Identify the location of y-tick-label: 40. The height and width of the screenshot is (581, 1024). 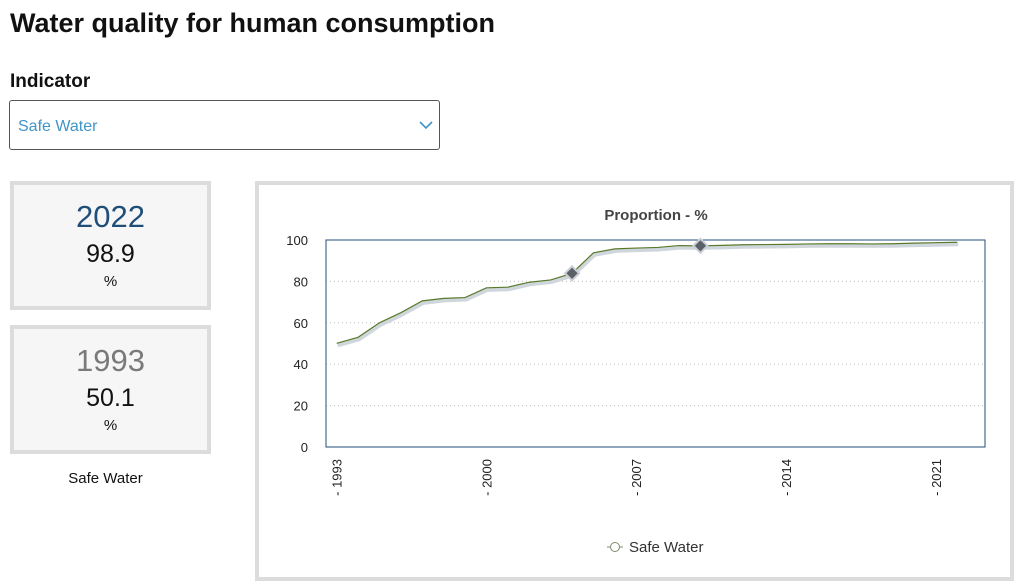
(301, 364).